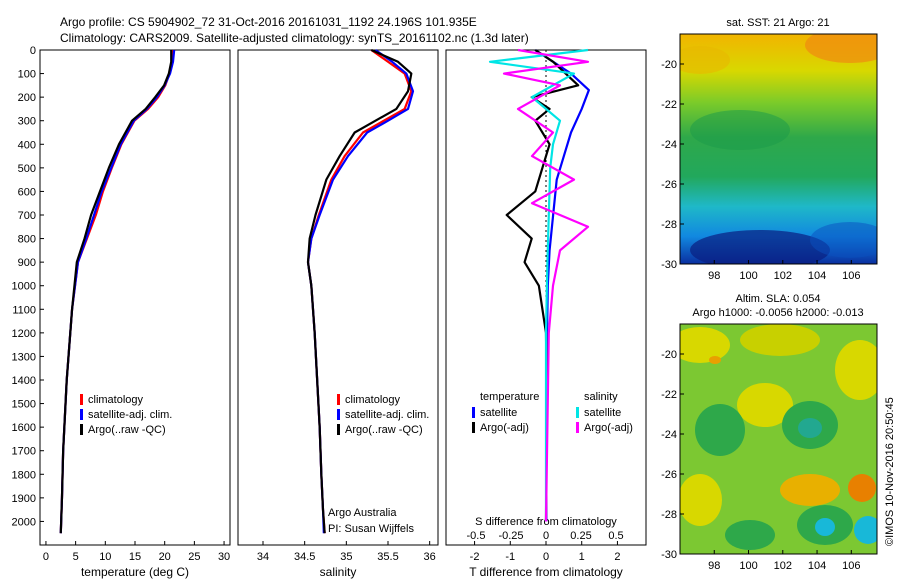 This screenshot has height=580, width=900. What do you see at coordinates (509, 397) in the screenshot?
I see `legend-group-label: temperature` at bounding box center [509, 397].